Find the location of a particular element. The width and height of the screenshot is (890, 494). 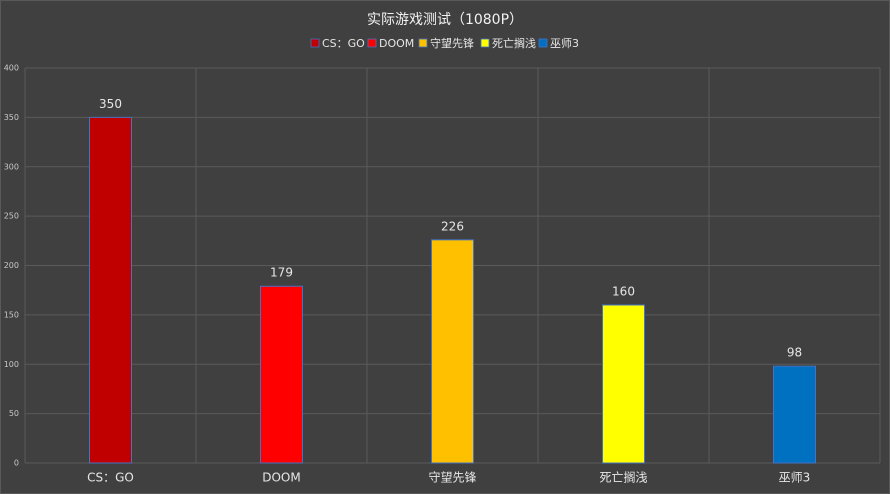

x-tick-label: 死亡搁浅 is located at coordinates (623, 477).